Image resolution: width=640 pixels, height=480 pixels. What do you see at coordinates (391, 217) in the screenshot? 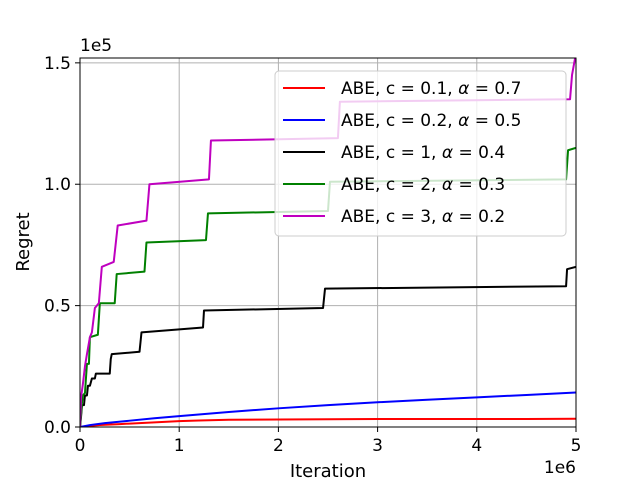
I see `legend-entry-prefix: ABE, c = 3,` at bounding box center [391, 217].